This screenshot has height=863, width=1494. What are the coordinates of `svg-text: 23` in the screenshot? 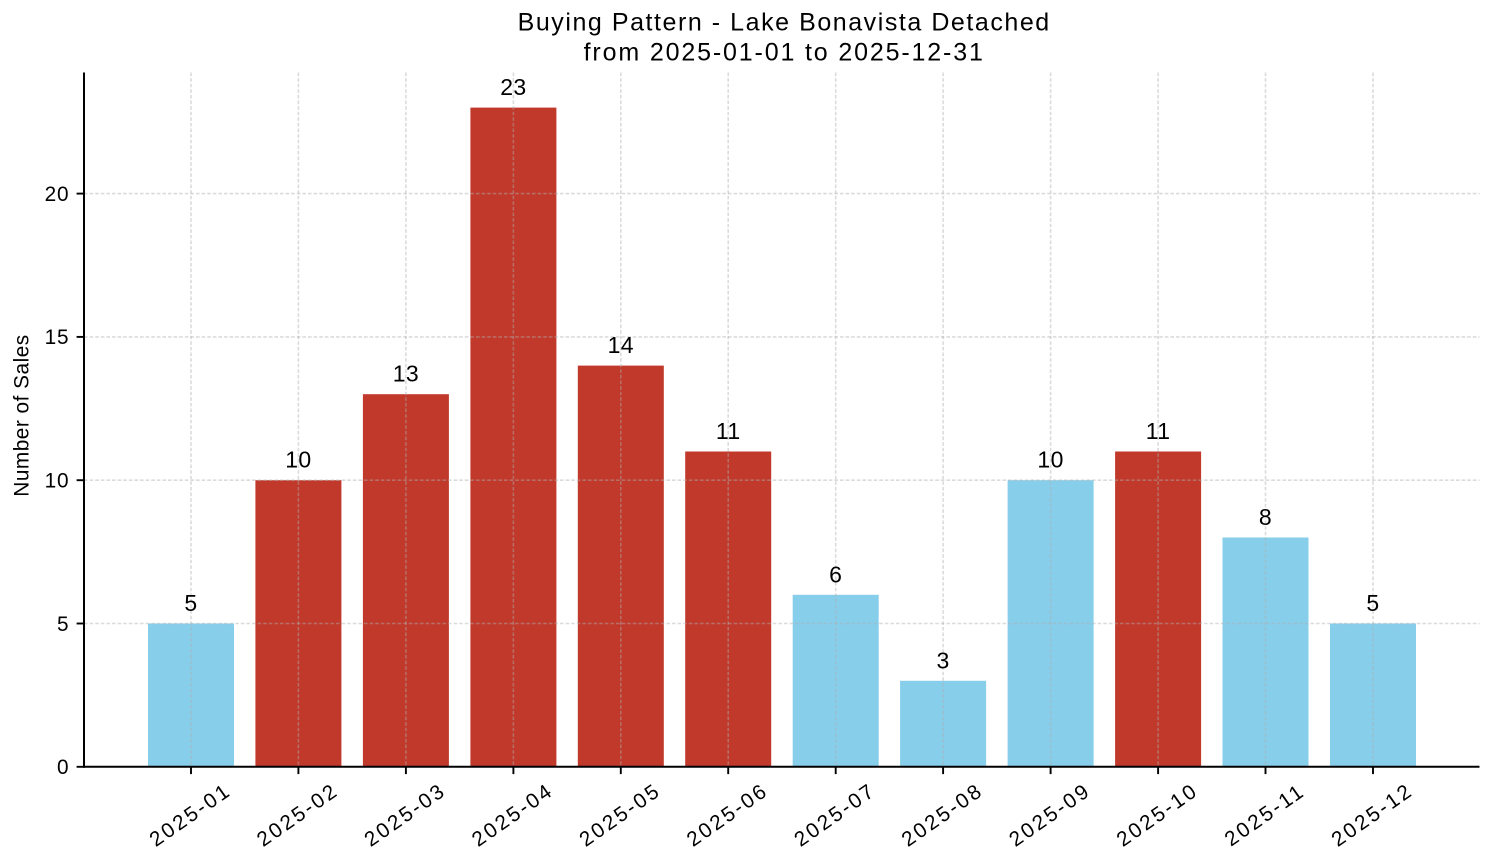 It's located at (513, 87).